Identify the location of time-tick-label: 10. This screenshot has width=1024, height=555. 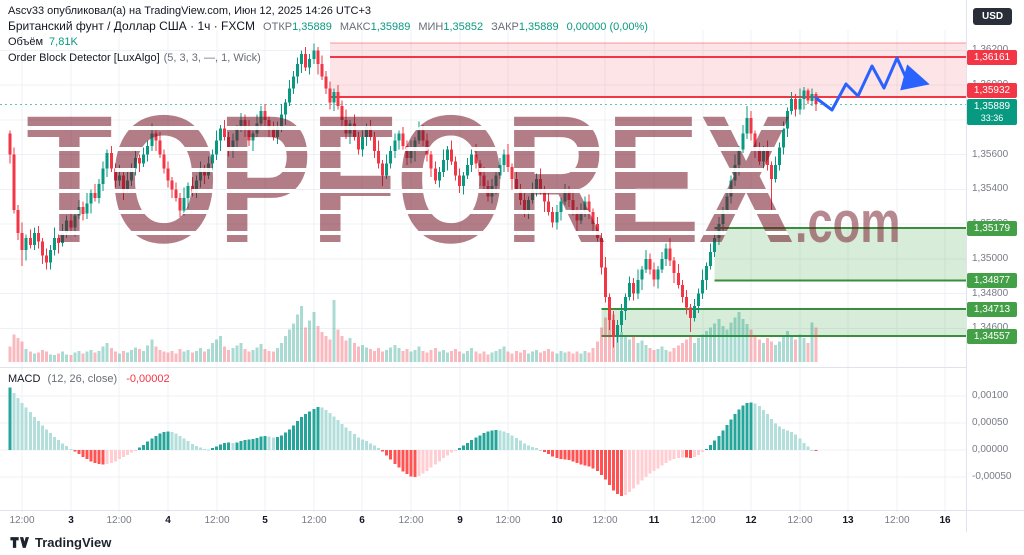
(557, 520).